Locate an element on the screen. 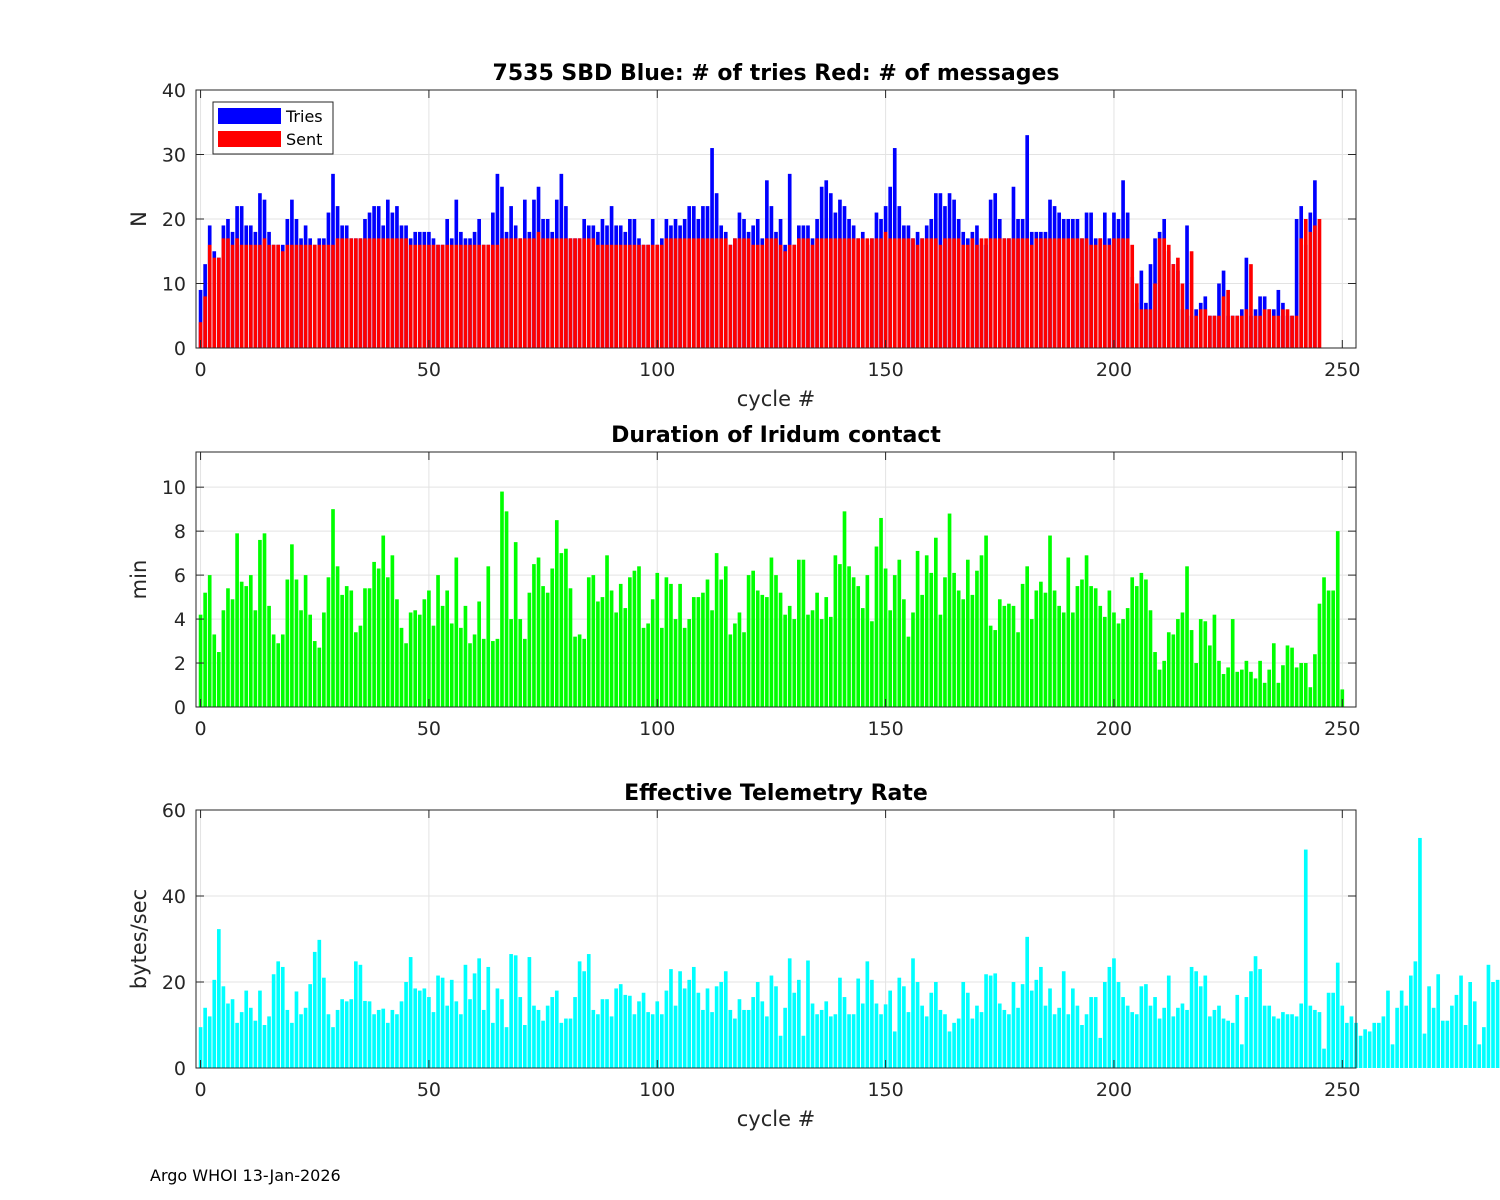 The height and width of the screenshot is (1200, 1500). y-tick-label: 6 is located at coordinates (180, 576).